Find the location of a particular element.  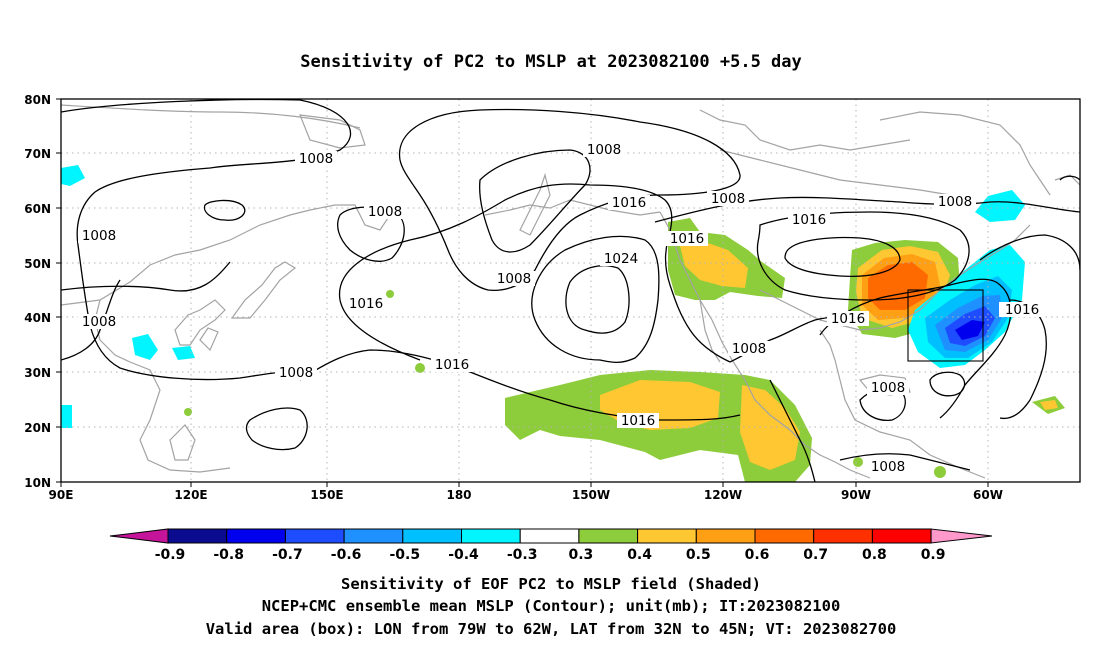

colorbar-label: 0.4 is located at coordinates (639, 555).